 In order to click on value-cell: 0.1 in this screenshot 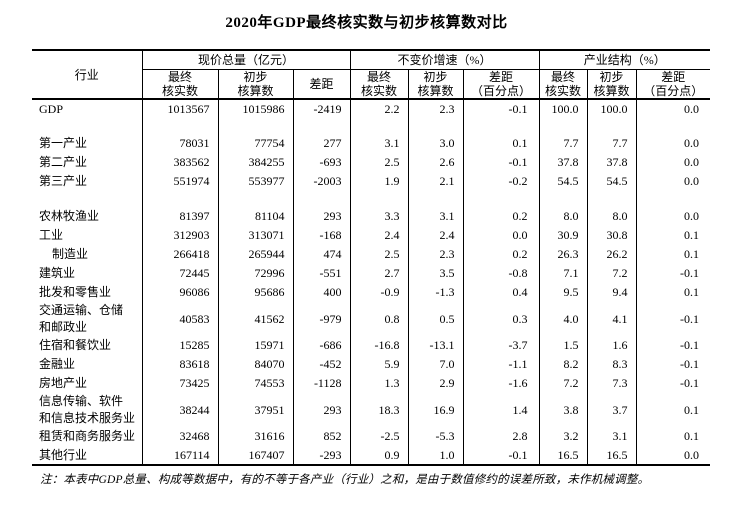, I will do `click(501, 143)`.